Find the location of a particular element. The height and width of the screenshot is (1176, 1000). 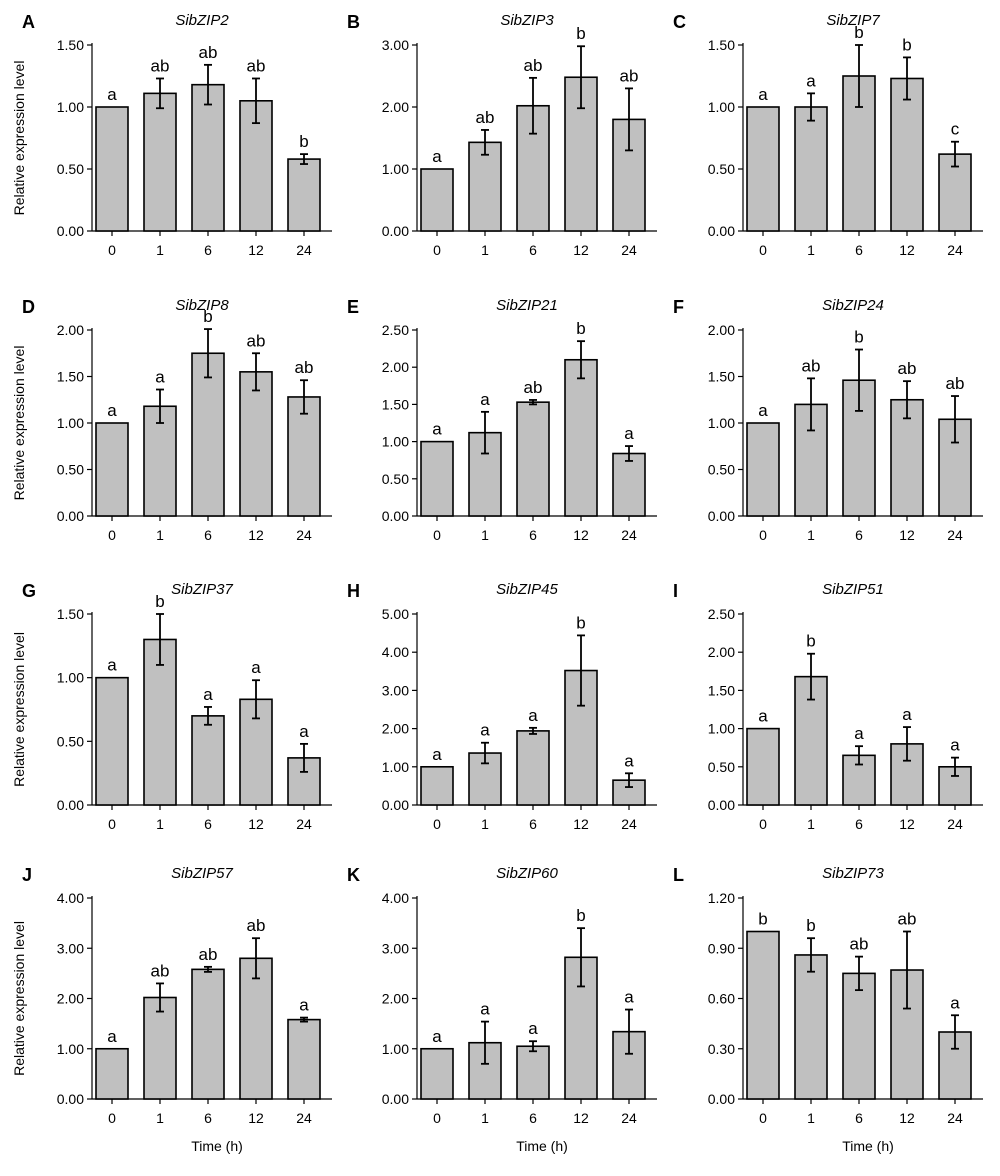

y-tick-label: 1.20 is located at coordinates (721, 898).